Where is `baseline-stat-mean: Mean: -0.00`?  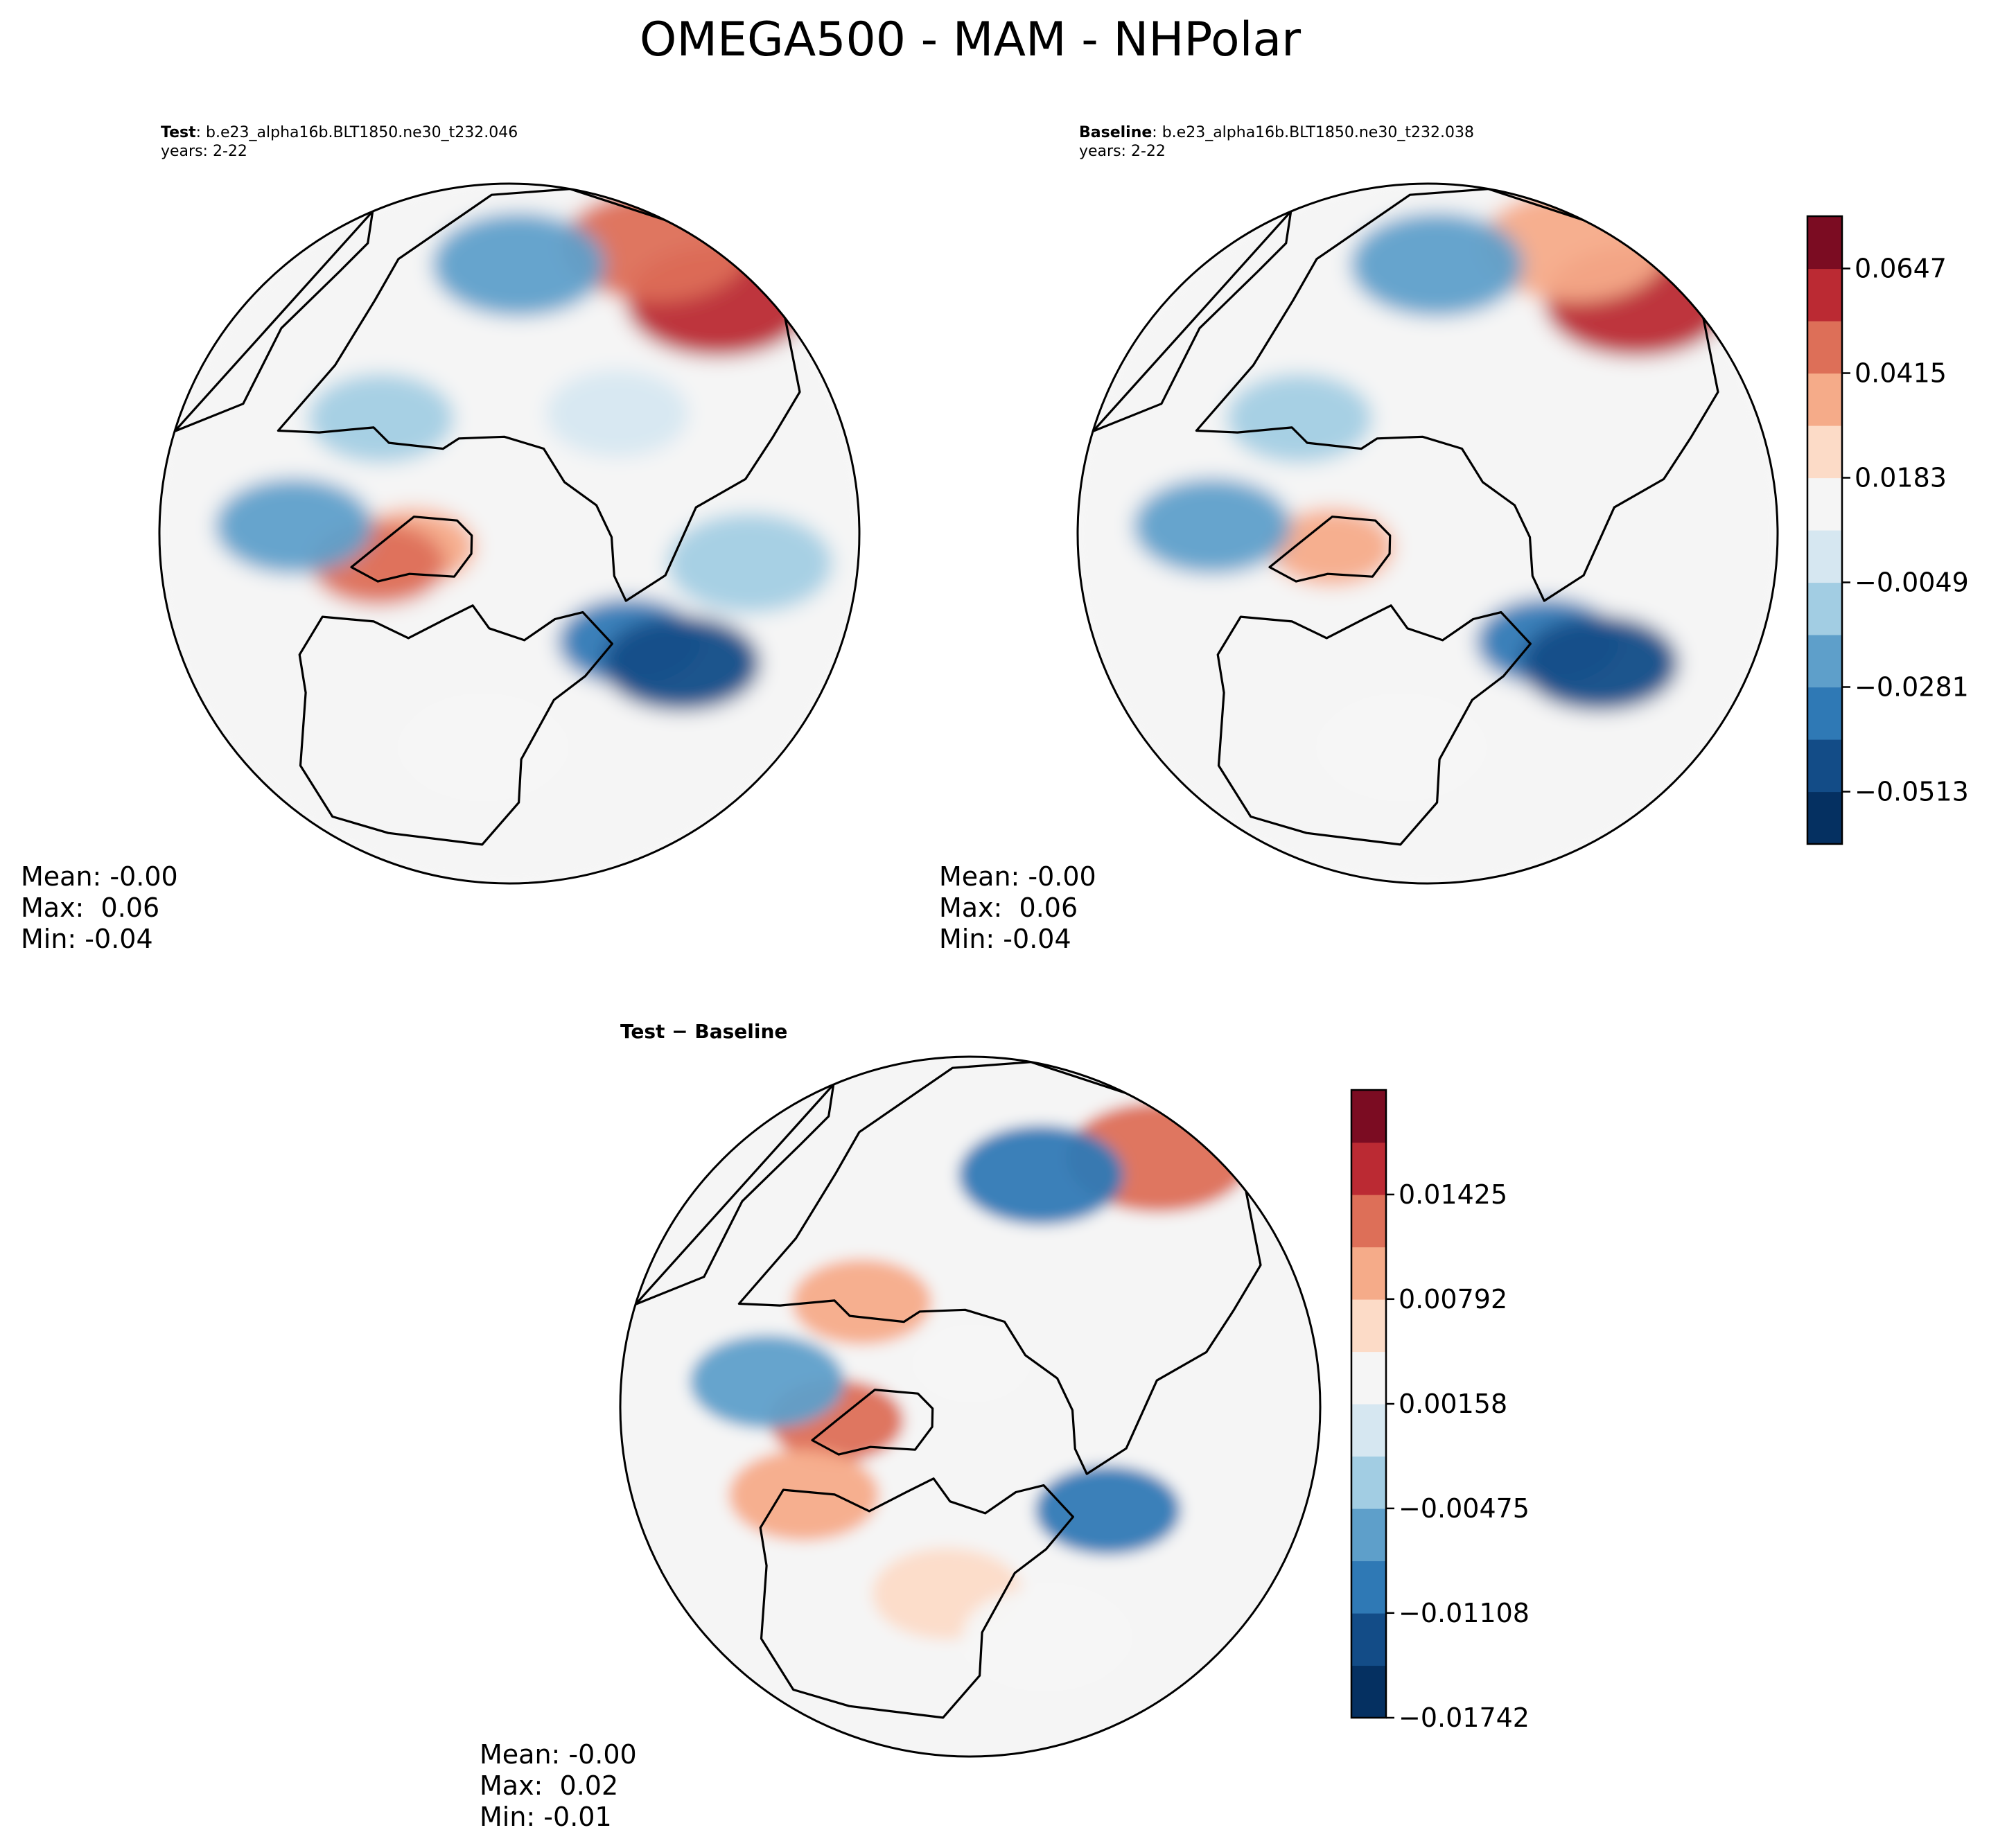
baseline-stat-mean: Mean: -0.00 is located at coordinates (1017, 876).